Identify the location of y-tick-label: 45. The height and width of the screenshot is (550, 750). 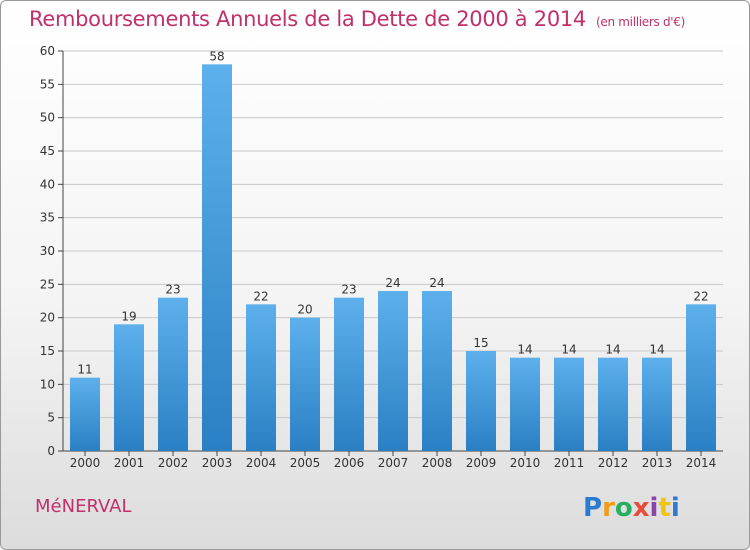
(47, 151).